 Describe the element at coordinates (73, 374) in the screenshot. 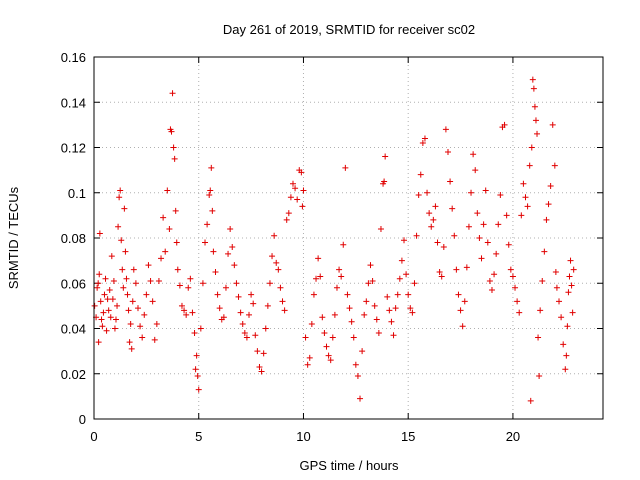

I see `y-tick-label: 0.02` at that location.